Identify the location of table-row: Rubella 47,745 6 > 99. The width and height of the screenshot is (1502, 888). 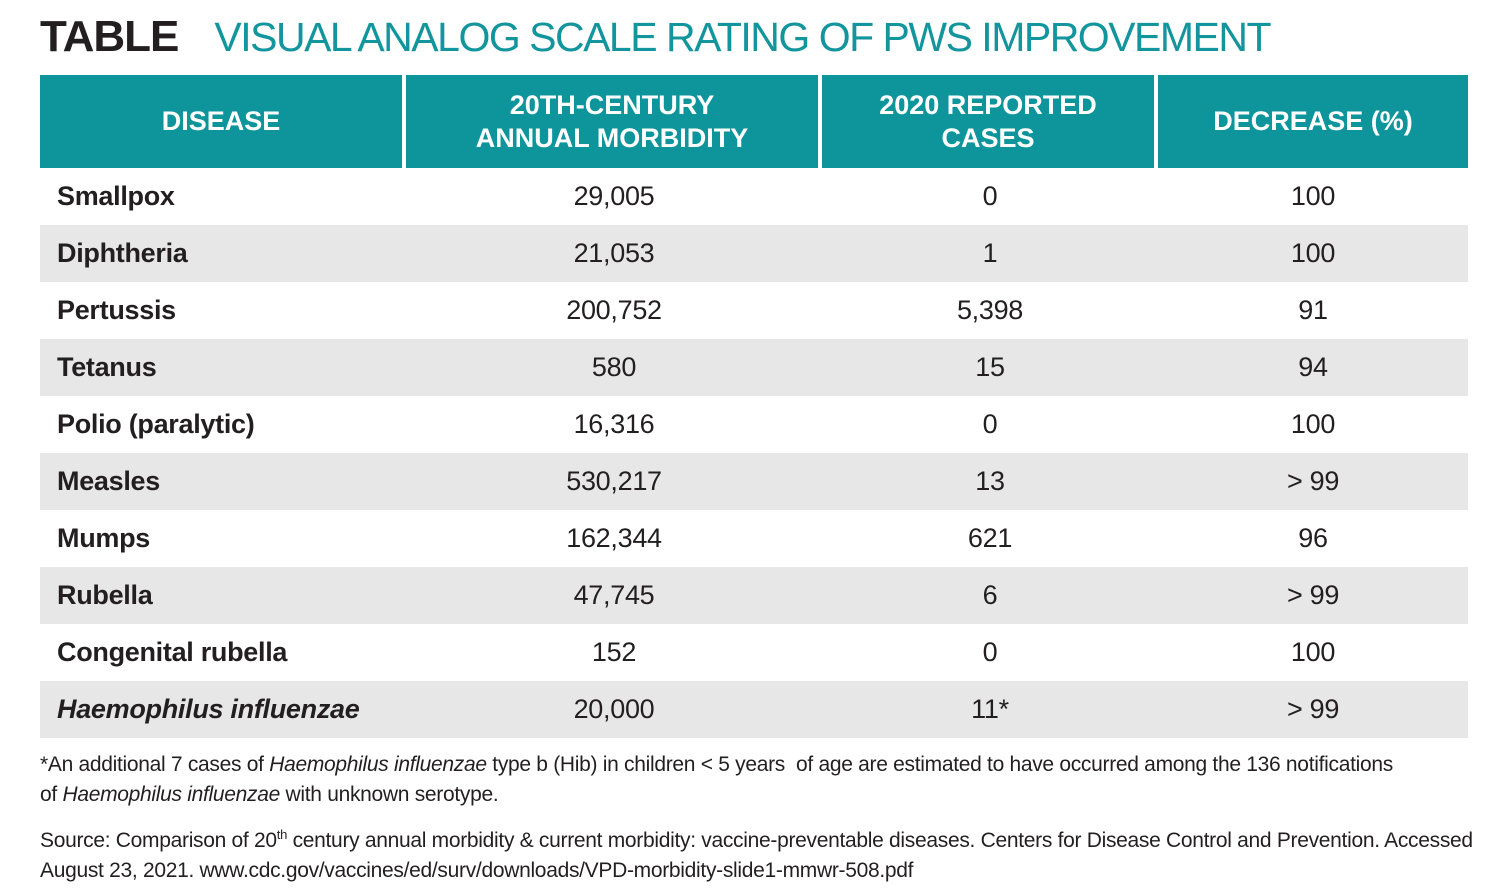
(754, 595).